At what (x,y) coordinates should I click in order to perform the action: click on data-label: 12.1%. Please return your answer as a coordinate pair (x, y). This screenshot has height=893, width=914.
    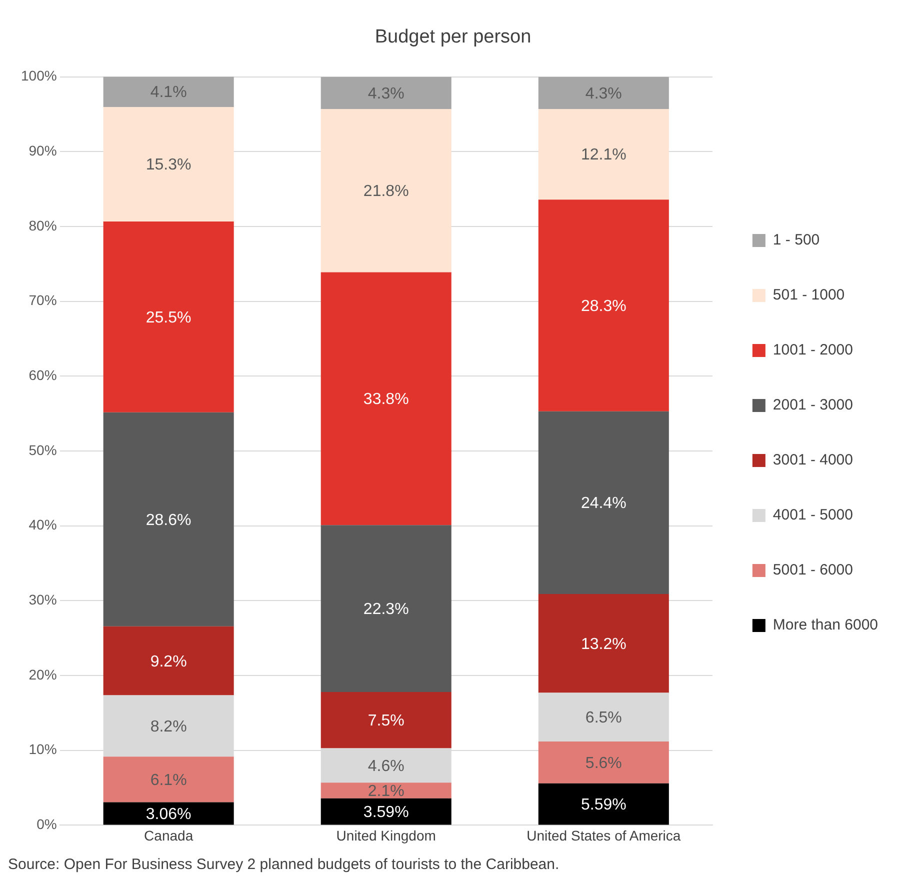
    Looking at the image, I should click on (603, 155).